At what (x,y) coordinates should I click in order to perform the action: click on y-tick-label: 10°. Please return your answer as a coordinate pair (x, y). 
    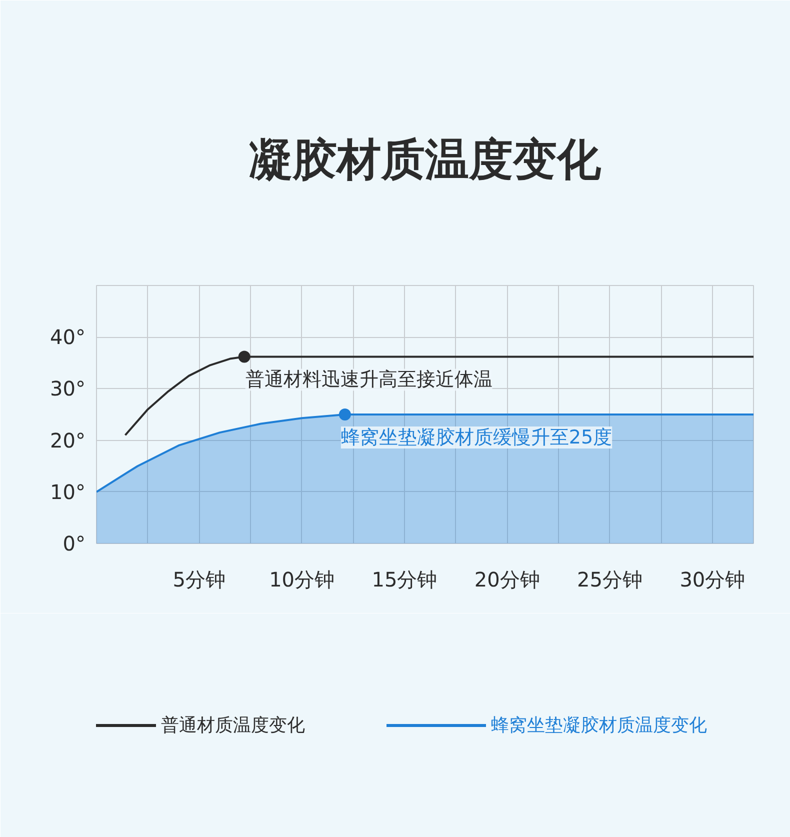
    Looking at the image, I should click on (68, 492).